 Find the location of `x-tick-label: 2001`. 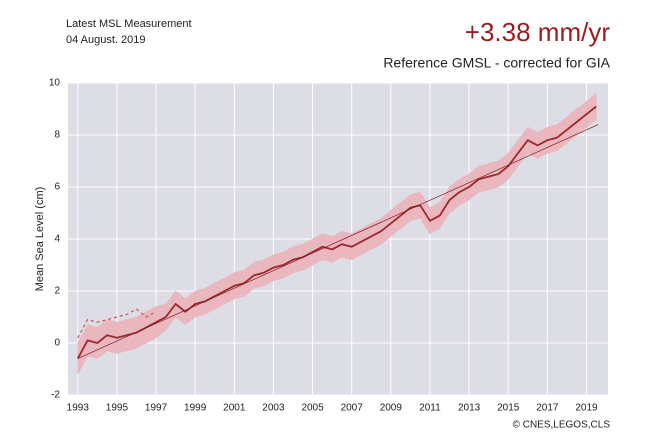

x-tick-label: 2001 is located at coordinates (234, 408).